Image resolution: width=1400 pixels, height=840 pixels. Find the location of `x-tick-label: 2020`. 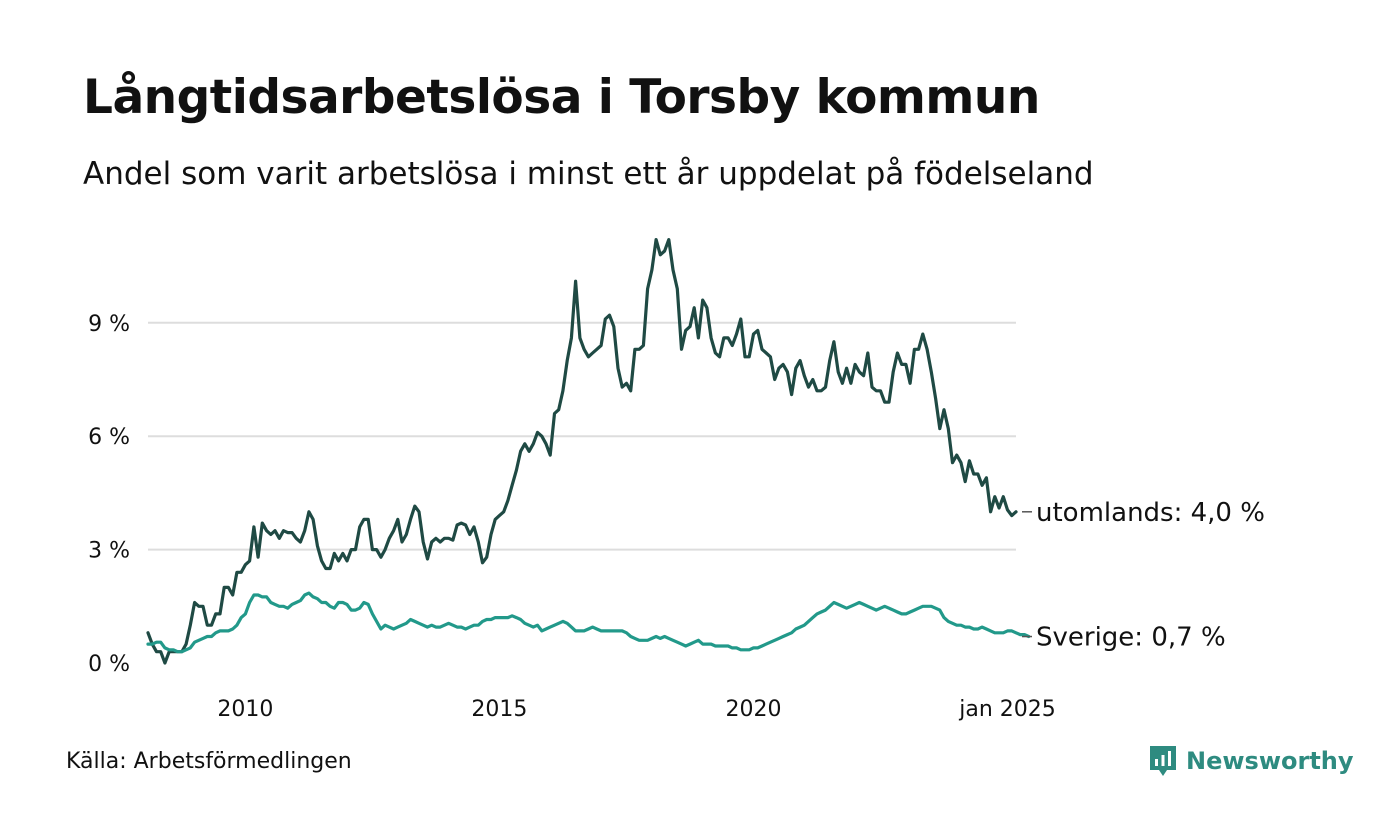

x-tick-label: 2020 is located at coordinates (753, 709).